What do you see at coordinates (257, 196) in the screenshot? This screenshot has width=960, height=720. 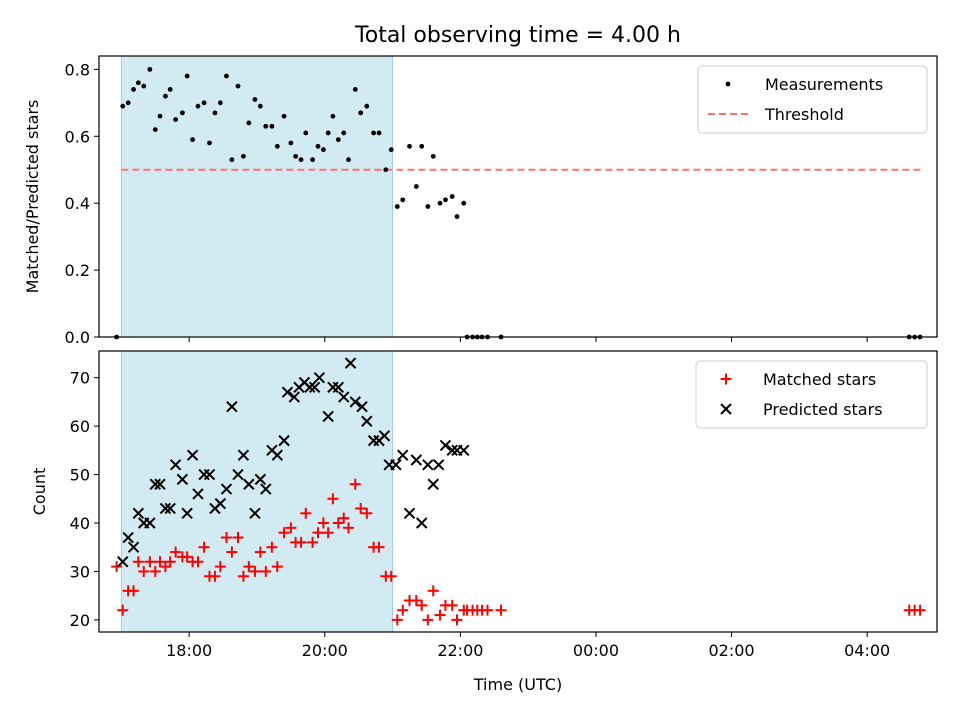 I see `observing-window-span` at bounding box center [257, 196].